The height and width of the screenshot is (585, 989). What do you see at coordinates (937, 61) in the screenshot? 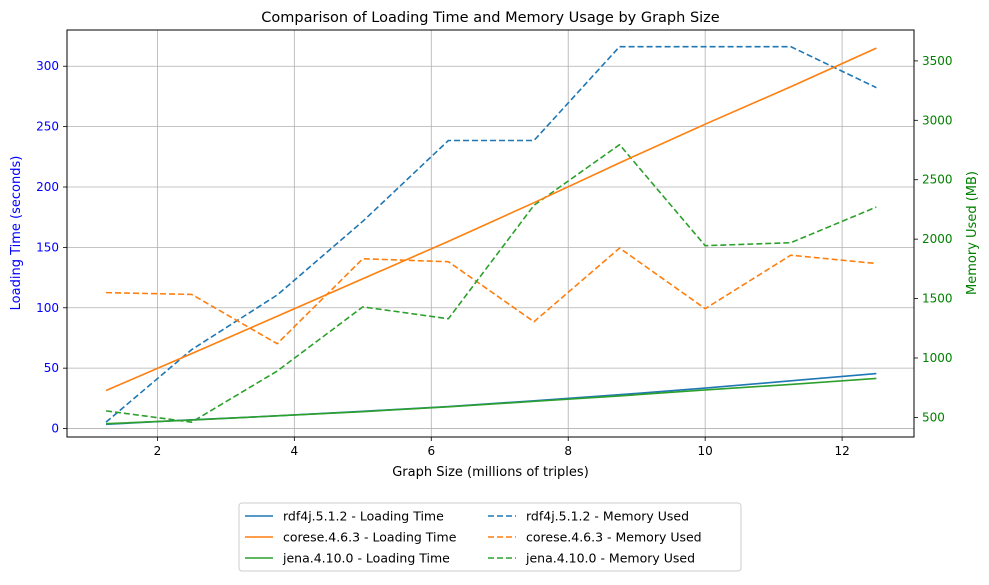
I see `y-right-tick-label: 3500` at bounding box center [937, 61].